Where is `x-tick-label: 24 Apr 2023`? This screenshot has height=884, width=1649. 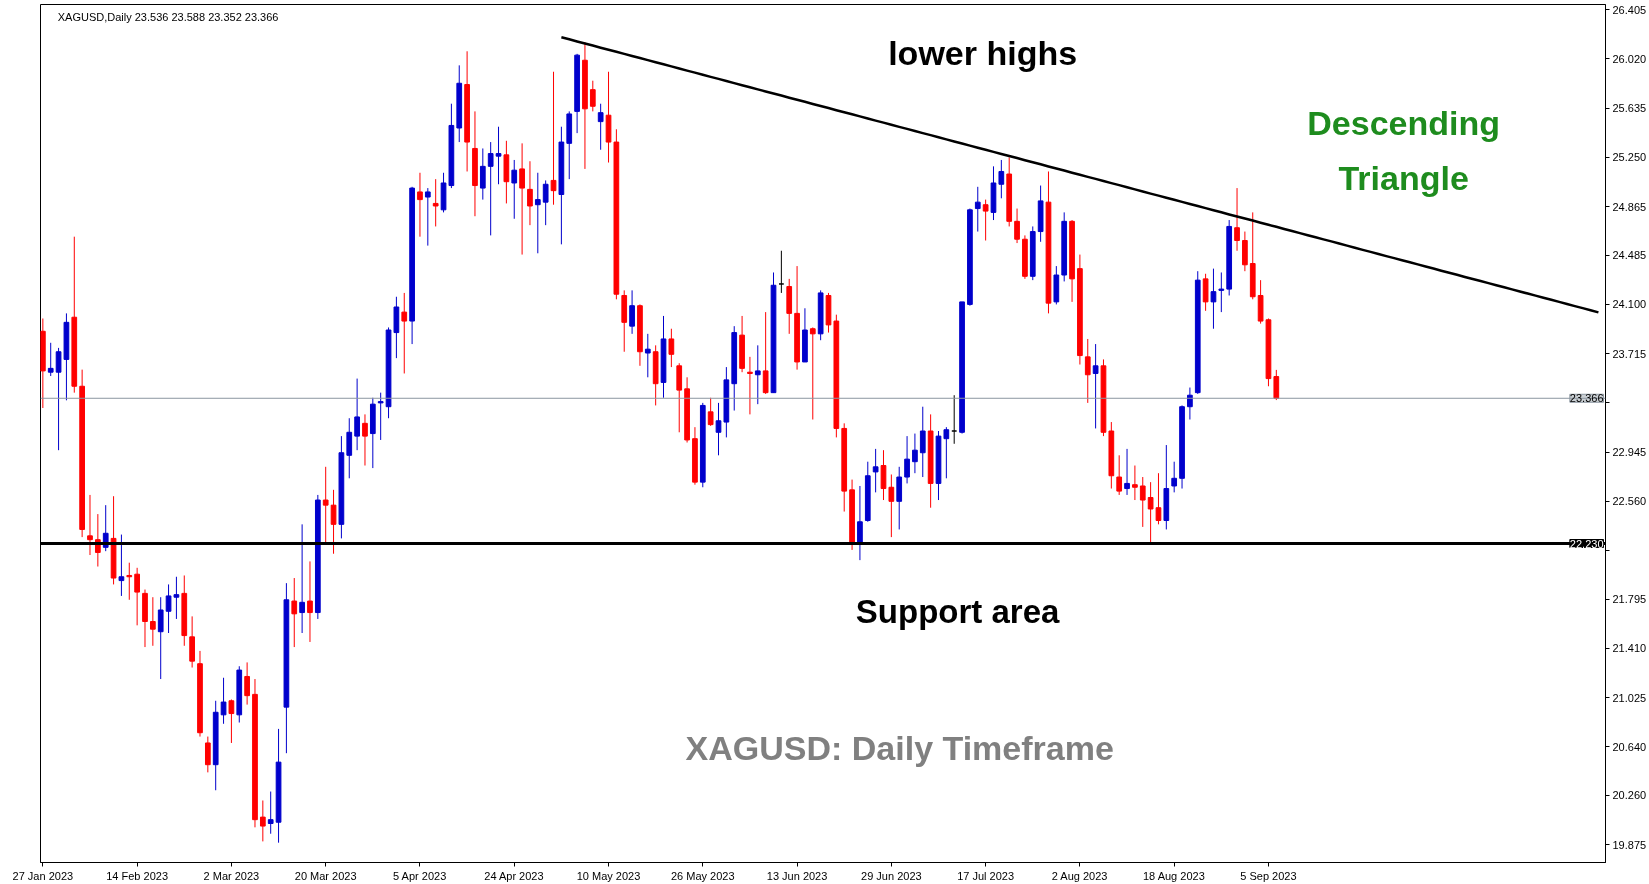
x-tick-label: 24 Apr 2023 is located at coordinates (514, 875).